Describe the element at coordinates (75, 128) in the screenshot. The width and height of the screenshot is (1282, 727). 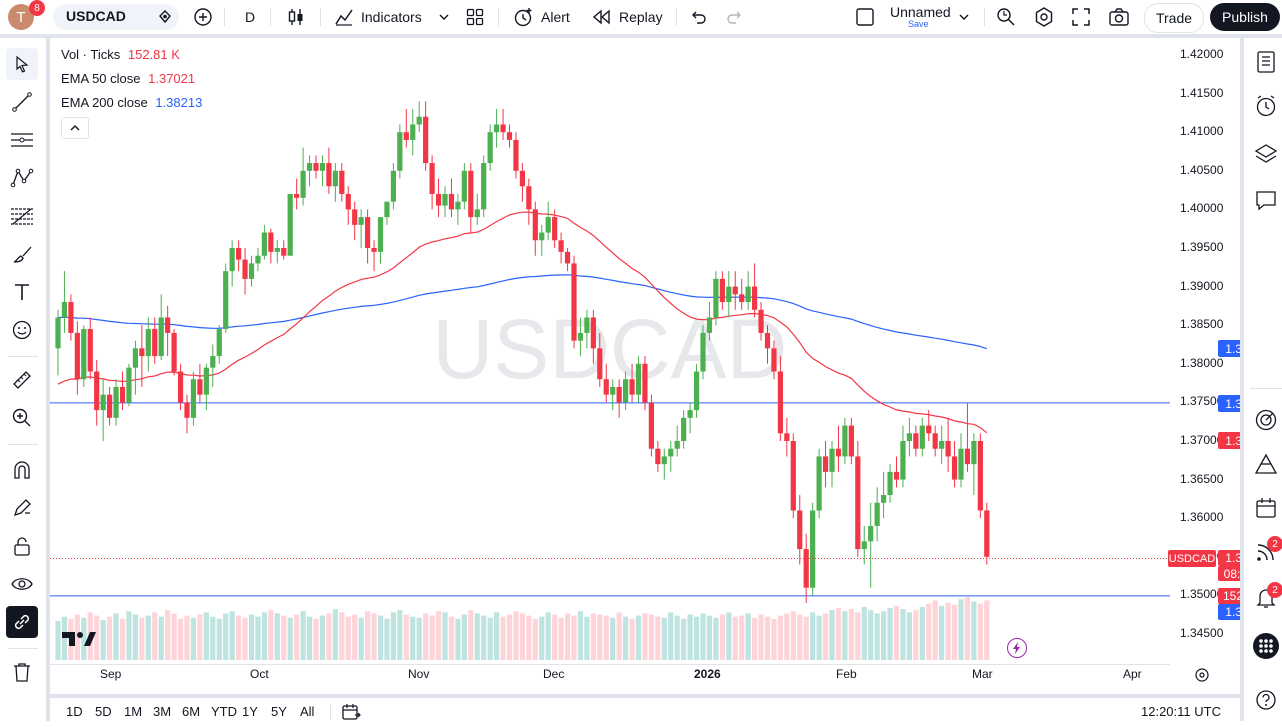
I see `collapse-legend-button` at that location.